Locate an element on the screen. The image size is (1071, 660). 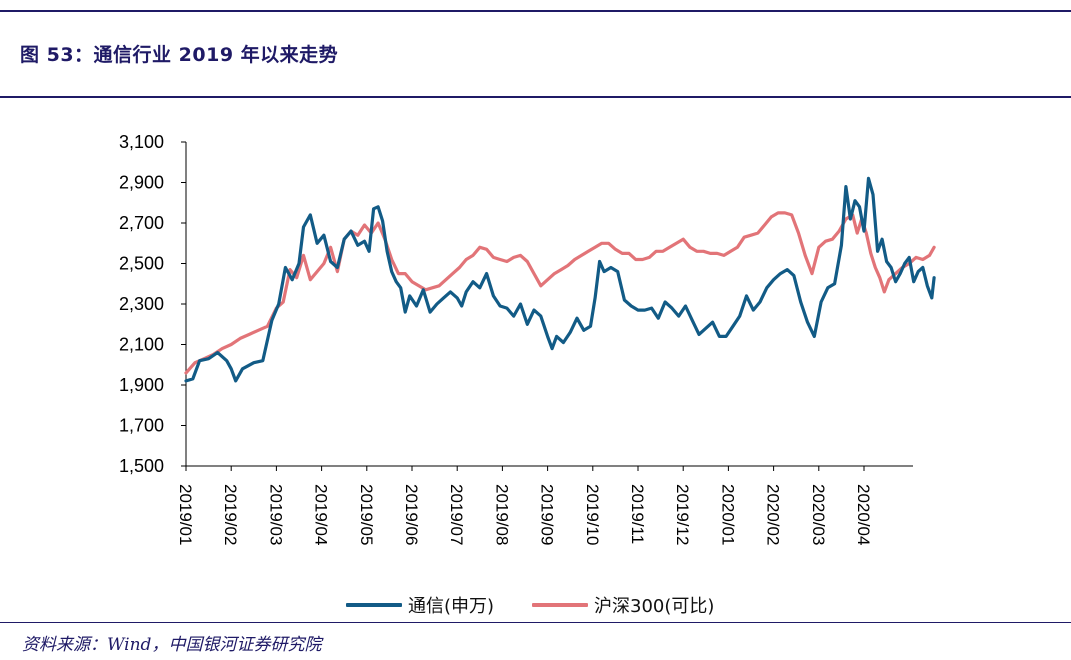
x-tick-label: 2019/08 is located at coordinates (501, 514).